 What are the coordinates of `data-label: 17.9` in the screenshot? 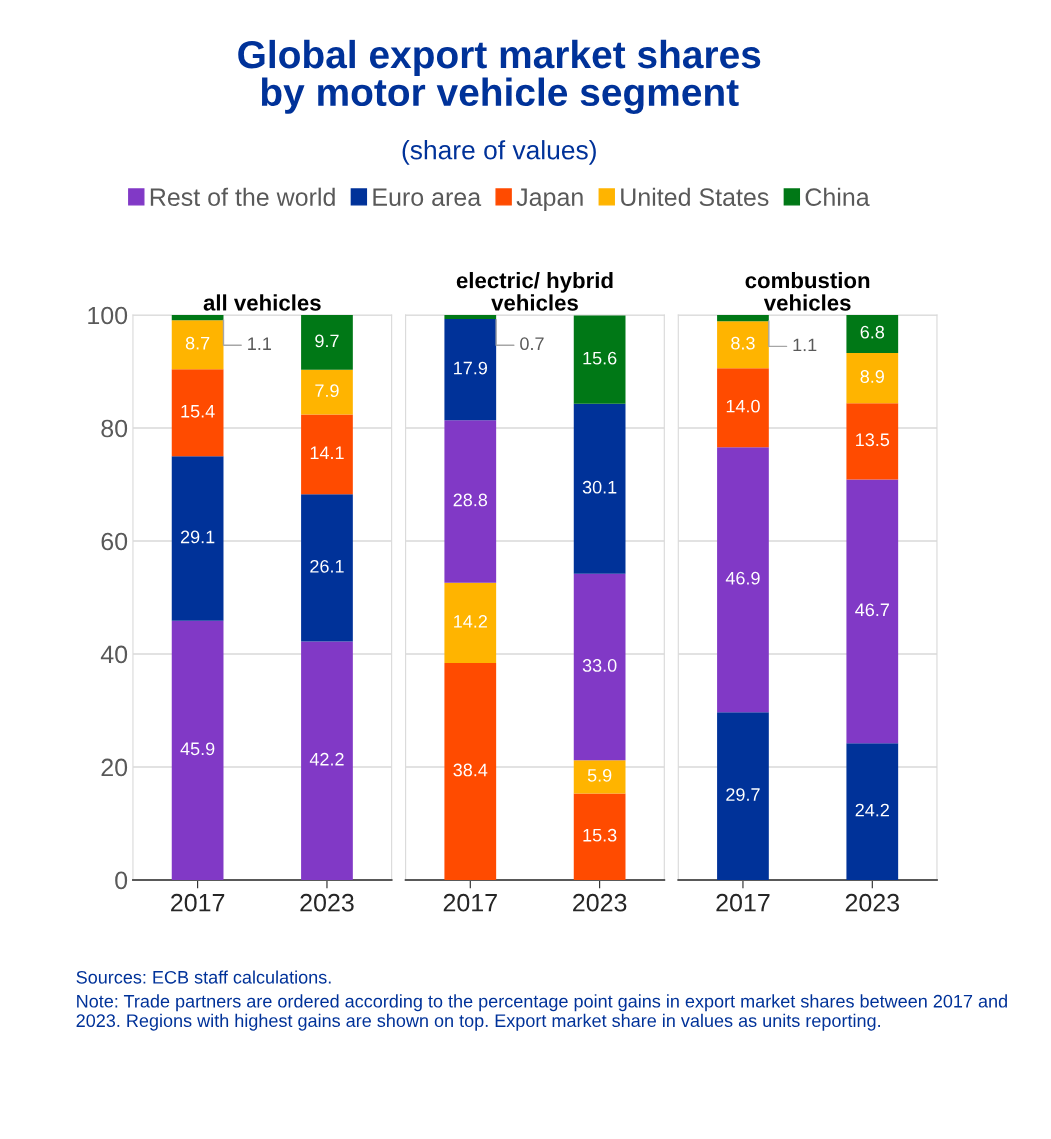 It's located at (470, 368).